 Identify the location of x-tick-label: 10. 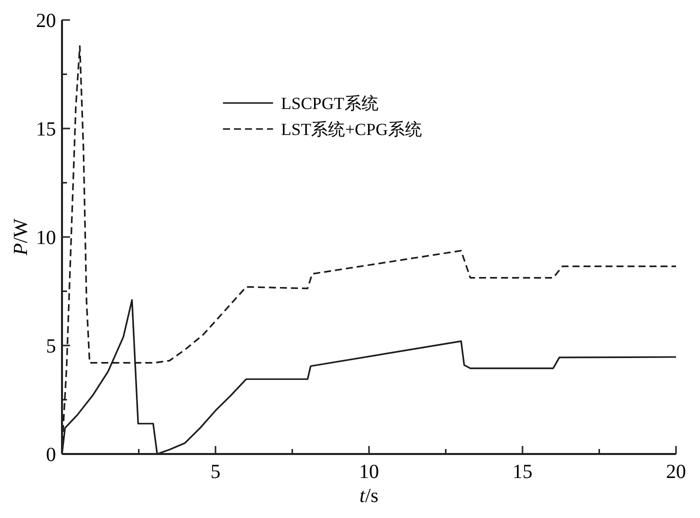
(369, 472).